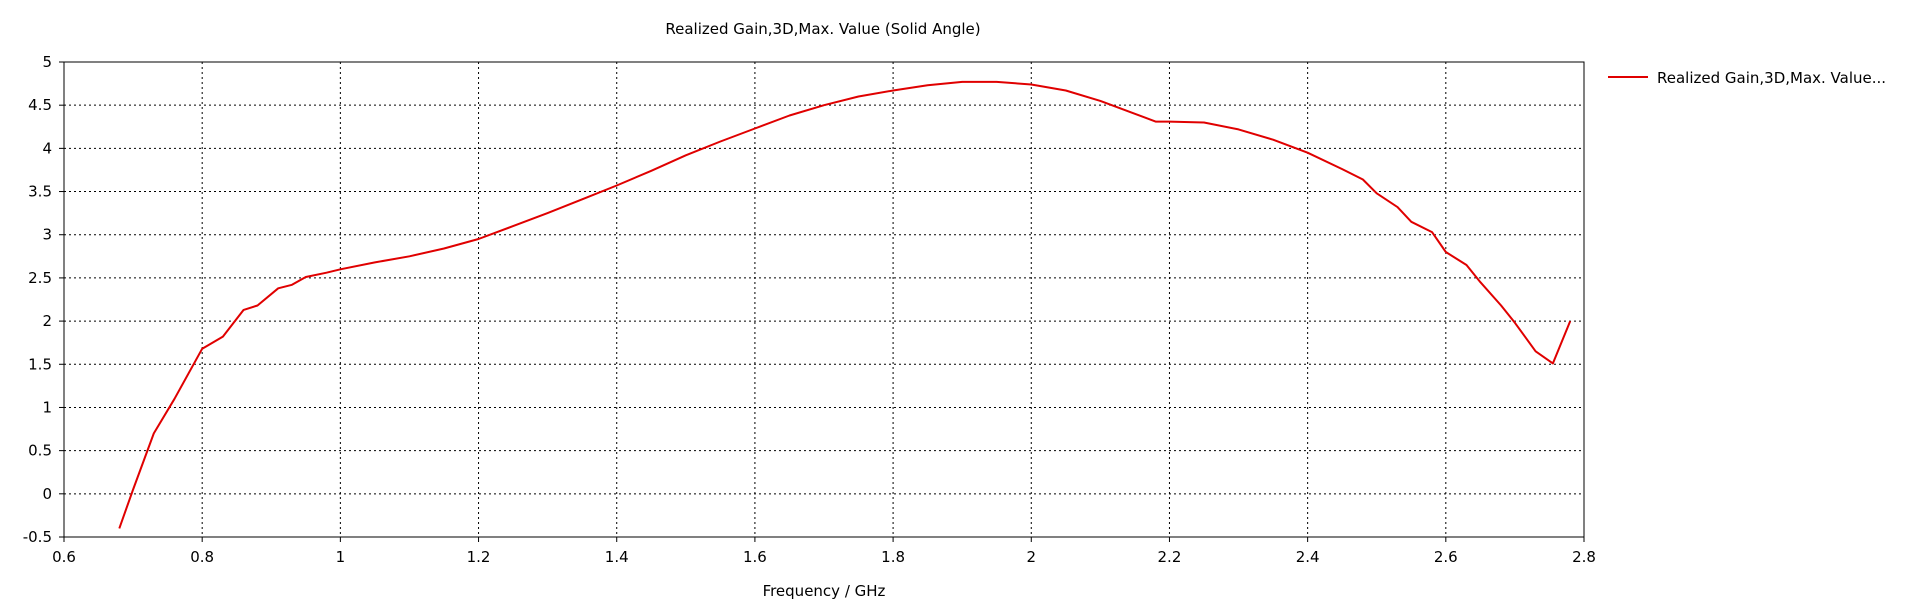  I want to click on x-tick-label: 1.8, so click(893, 557).